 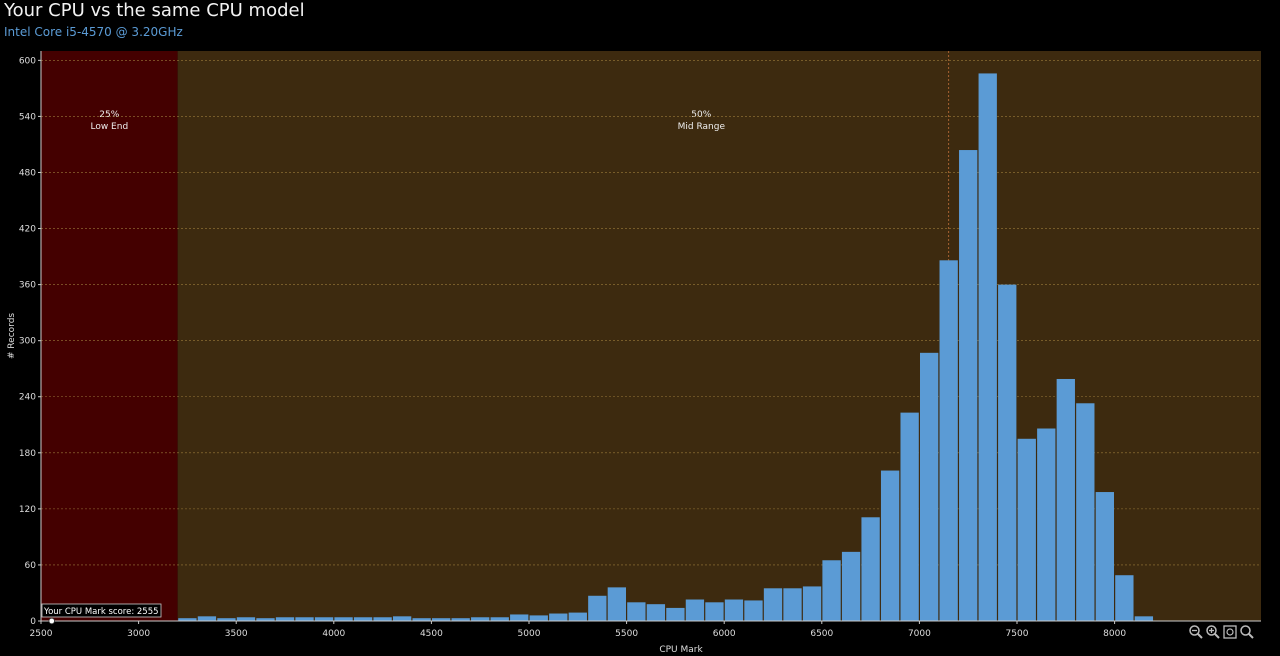 What do you see at coordinates (27, 230) in the screenshot?
I see `y-tick-label: 420` at bounding box center [27, 230].